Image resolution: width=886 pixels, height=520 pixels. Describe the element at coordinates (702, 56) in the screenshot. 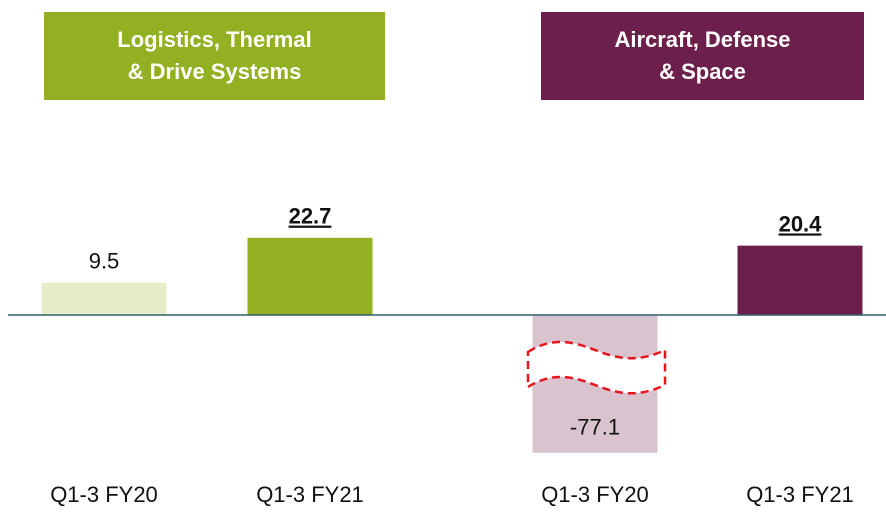

I see `group-header: Aircraft, Defense & Space` at that location.